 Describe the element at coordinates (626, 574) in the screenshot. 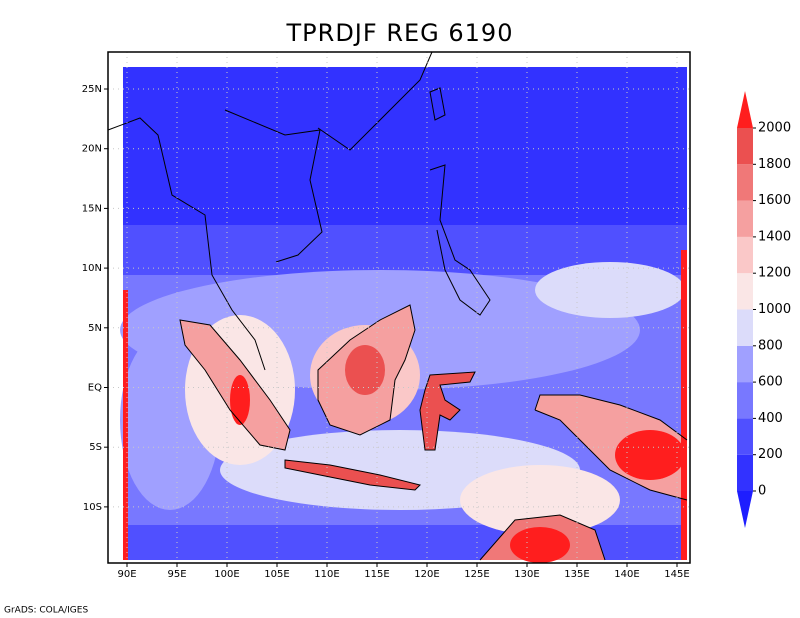

I see `x-tick-label: 140E` at that location.